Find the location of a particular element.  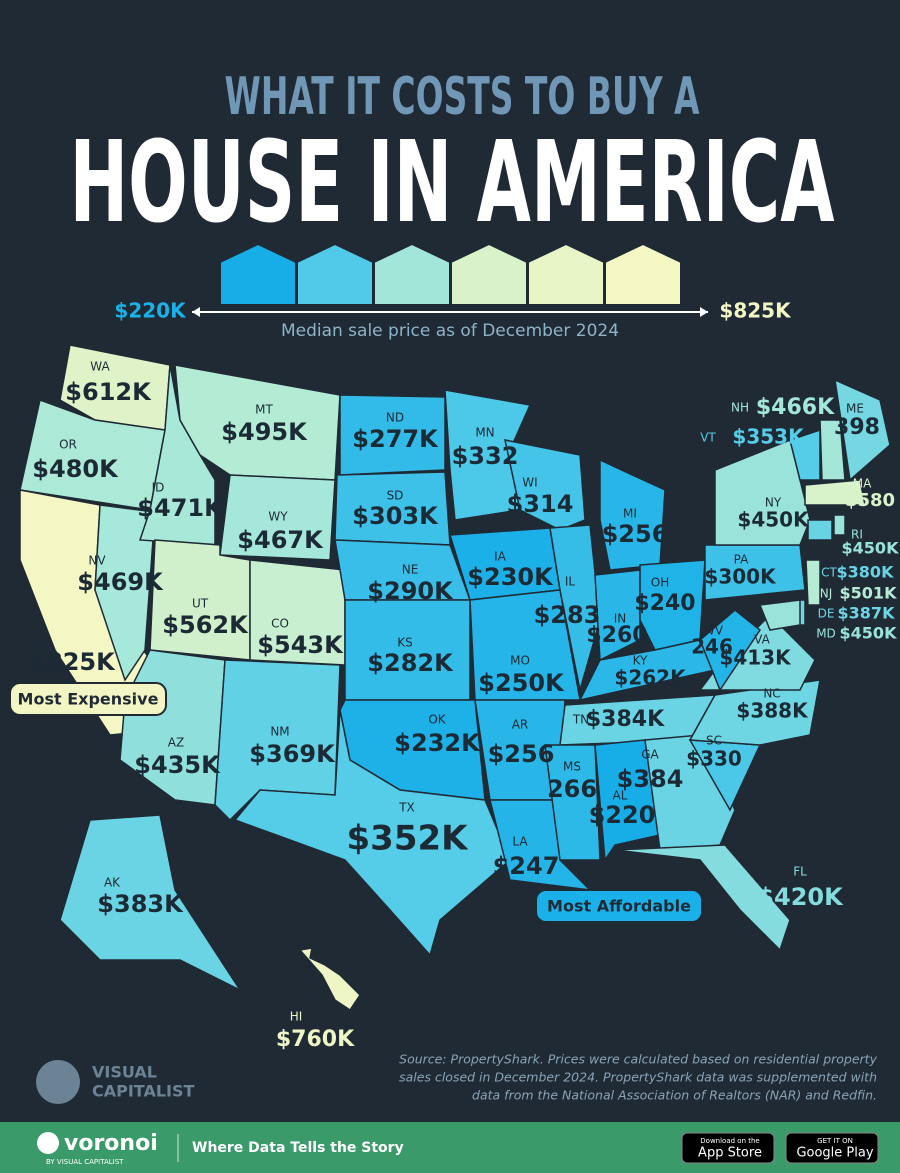

state-abbr: NH is located at coordinates (740, 408).